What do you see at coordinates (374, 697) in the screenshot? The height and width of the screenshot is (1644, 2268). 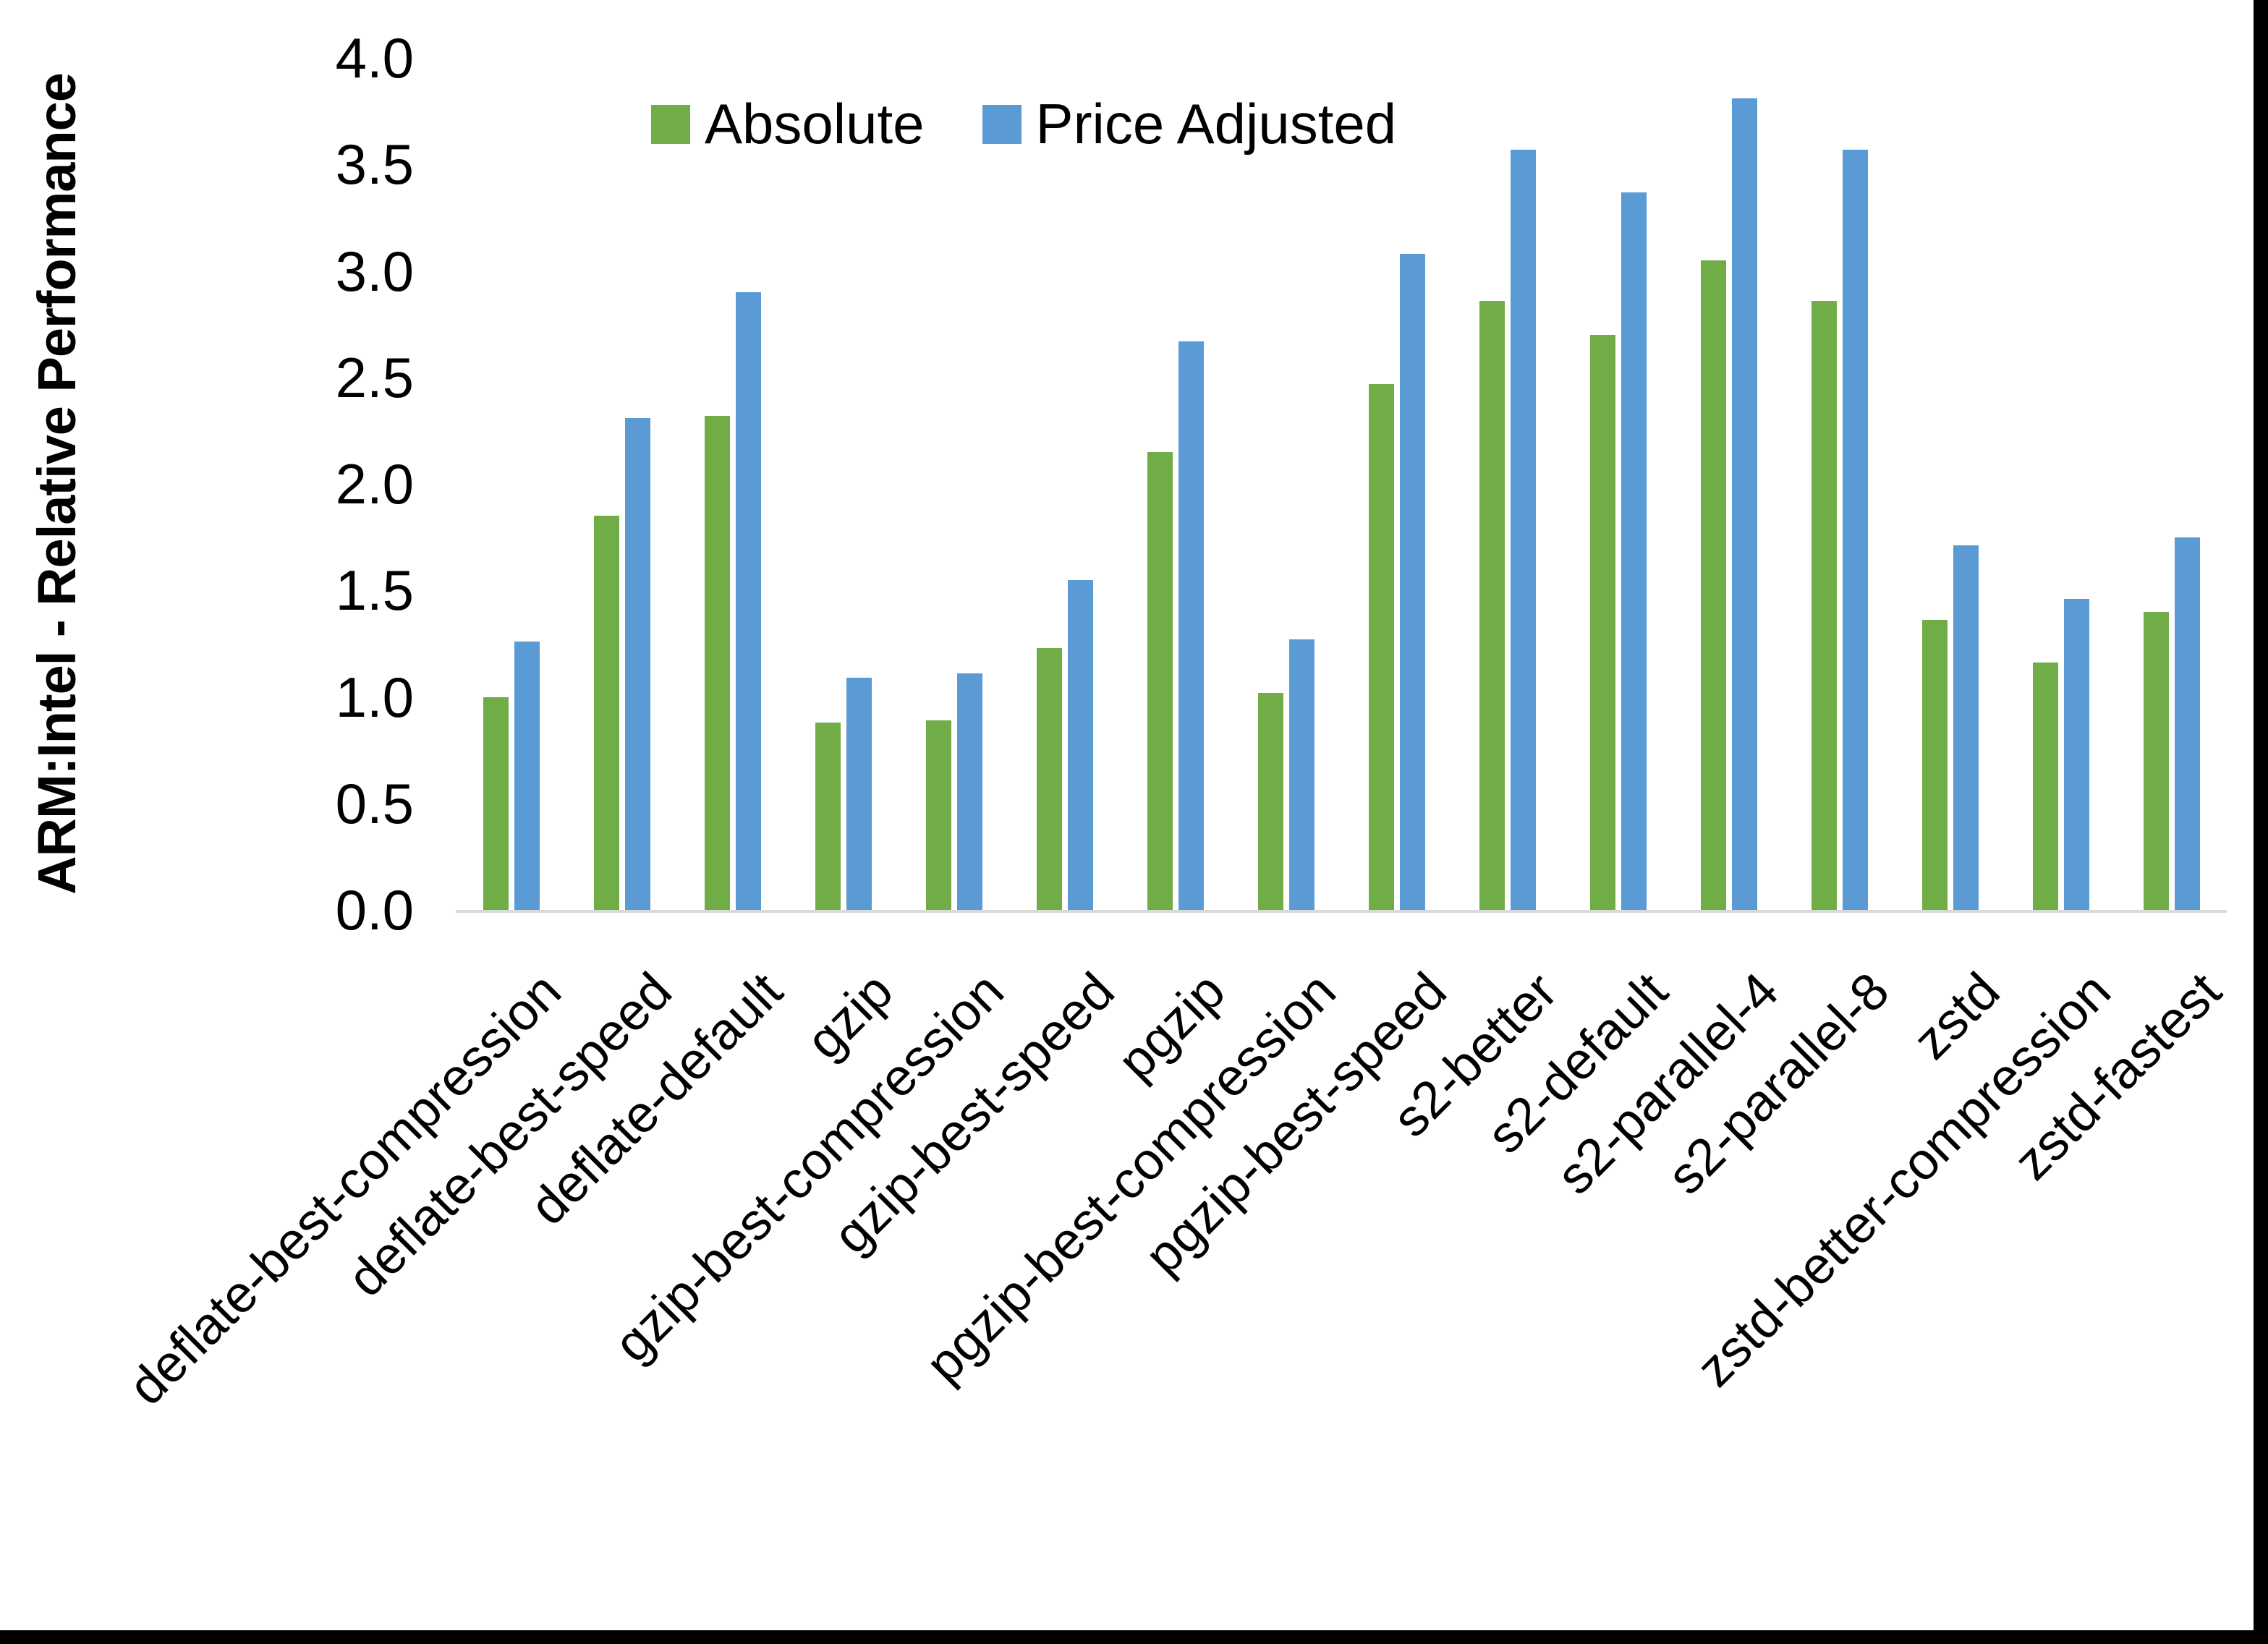 I see `y-tick-label: 1.0` at bounding box center [374, 697].